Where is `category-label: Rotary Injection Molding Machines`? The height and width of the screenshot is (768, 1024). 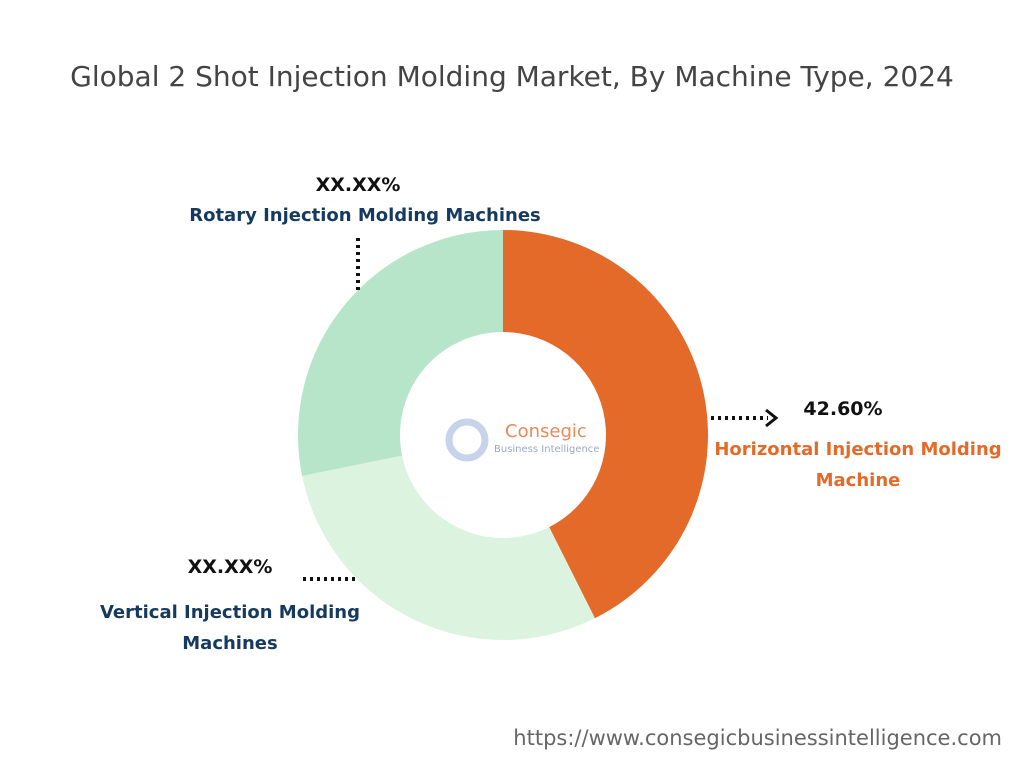
category-label: Rotary Injection Molding Machines is located at coordinates (365, 215).